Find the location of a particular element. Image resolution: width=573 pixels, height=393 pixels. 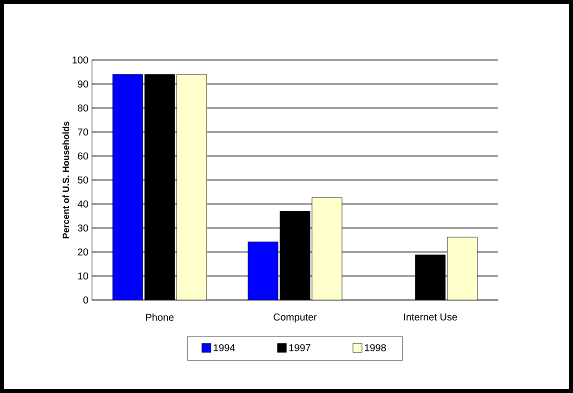

y-tick-label: 90 is located at coordinates (83, 84).